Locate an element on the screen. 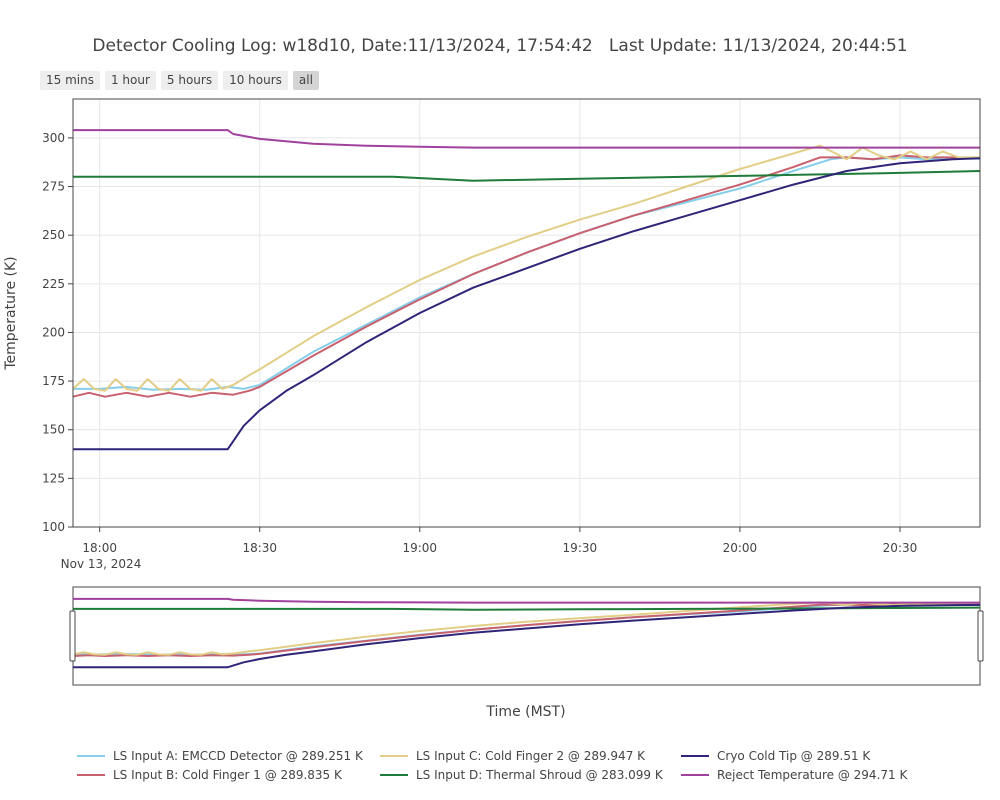  x-tick-label: 20:00 is located at coordinates (740, 548).